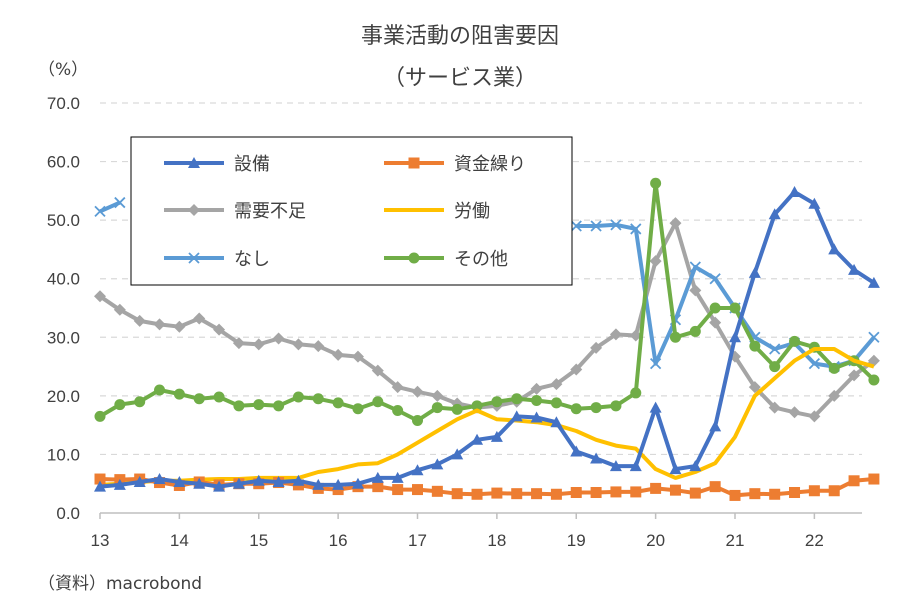 This screenshot has width=900, height=616. Describe the element at coordinates (481, 259) in the screenshot. I see `legend-label: その他` at that location.